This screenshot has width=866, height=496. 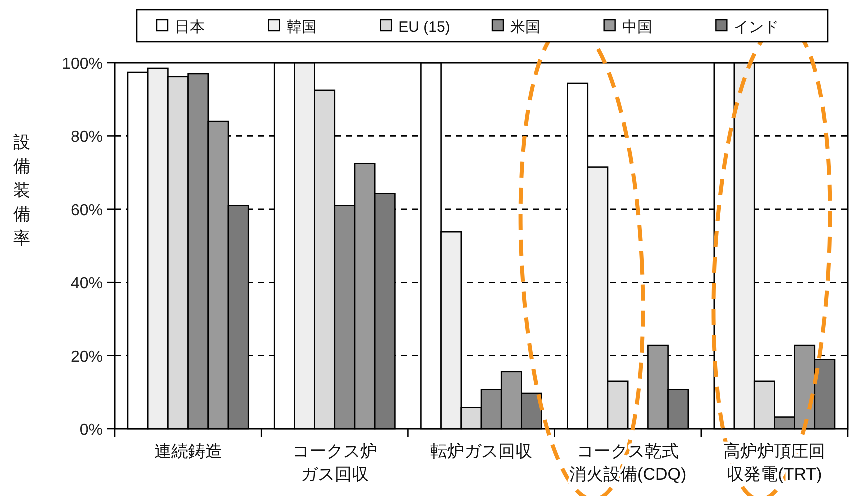 I want to click on y-tick-label: 80%, so click(x=86, y=137).